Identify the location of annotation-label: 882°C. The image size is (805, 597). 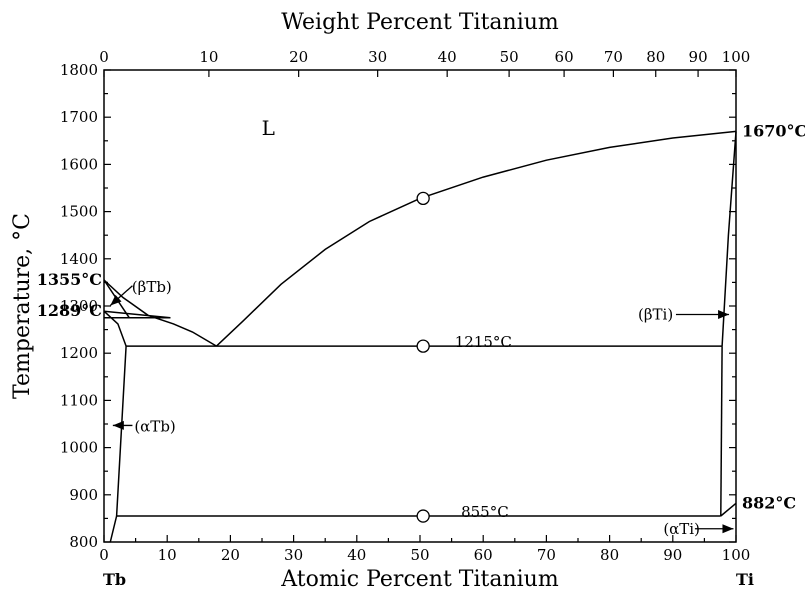
(769, 502).